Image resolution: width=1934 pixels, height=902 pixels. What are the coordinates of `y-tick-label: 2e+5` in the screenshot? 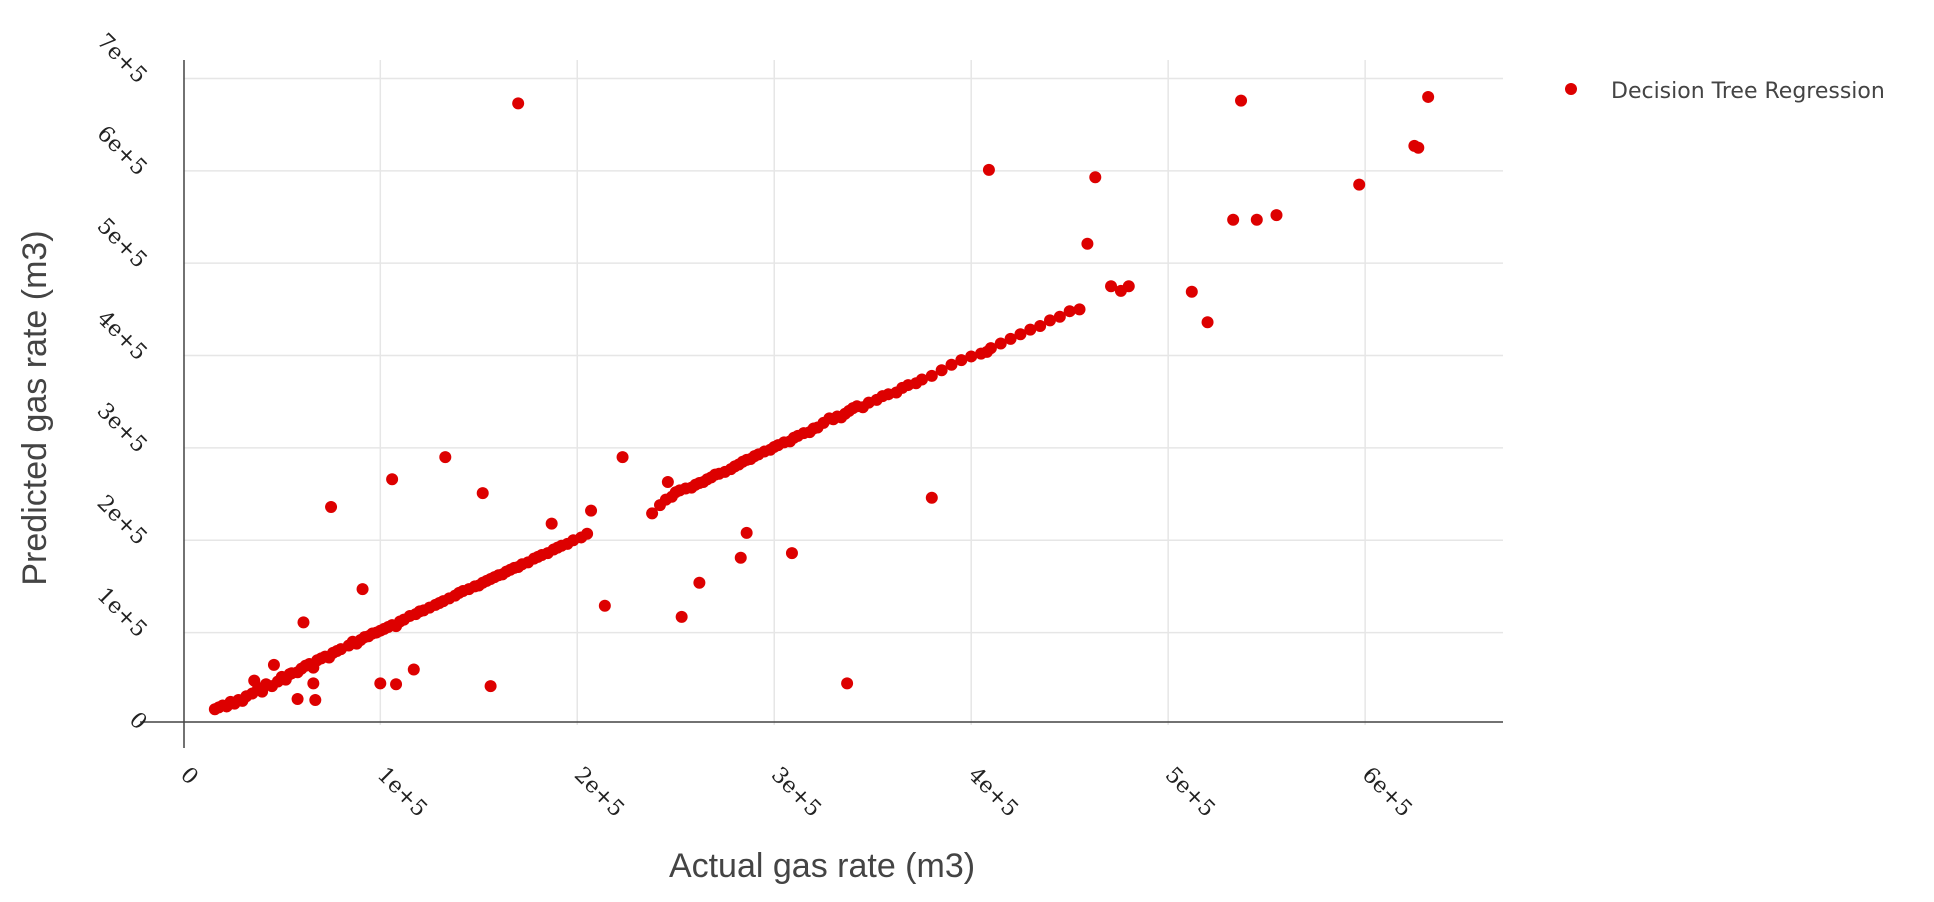 It's located at (122, 521).